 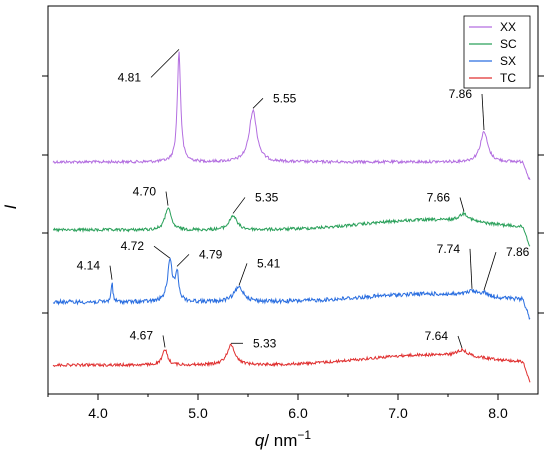 What do you see at coordinates (269, 263) in the screenshot?
I see `peak-label-sx-3: 5.41` at bounding box center [269, 263].